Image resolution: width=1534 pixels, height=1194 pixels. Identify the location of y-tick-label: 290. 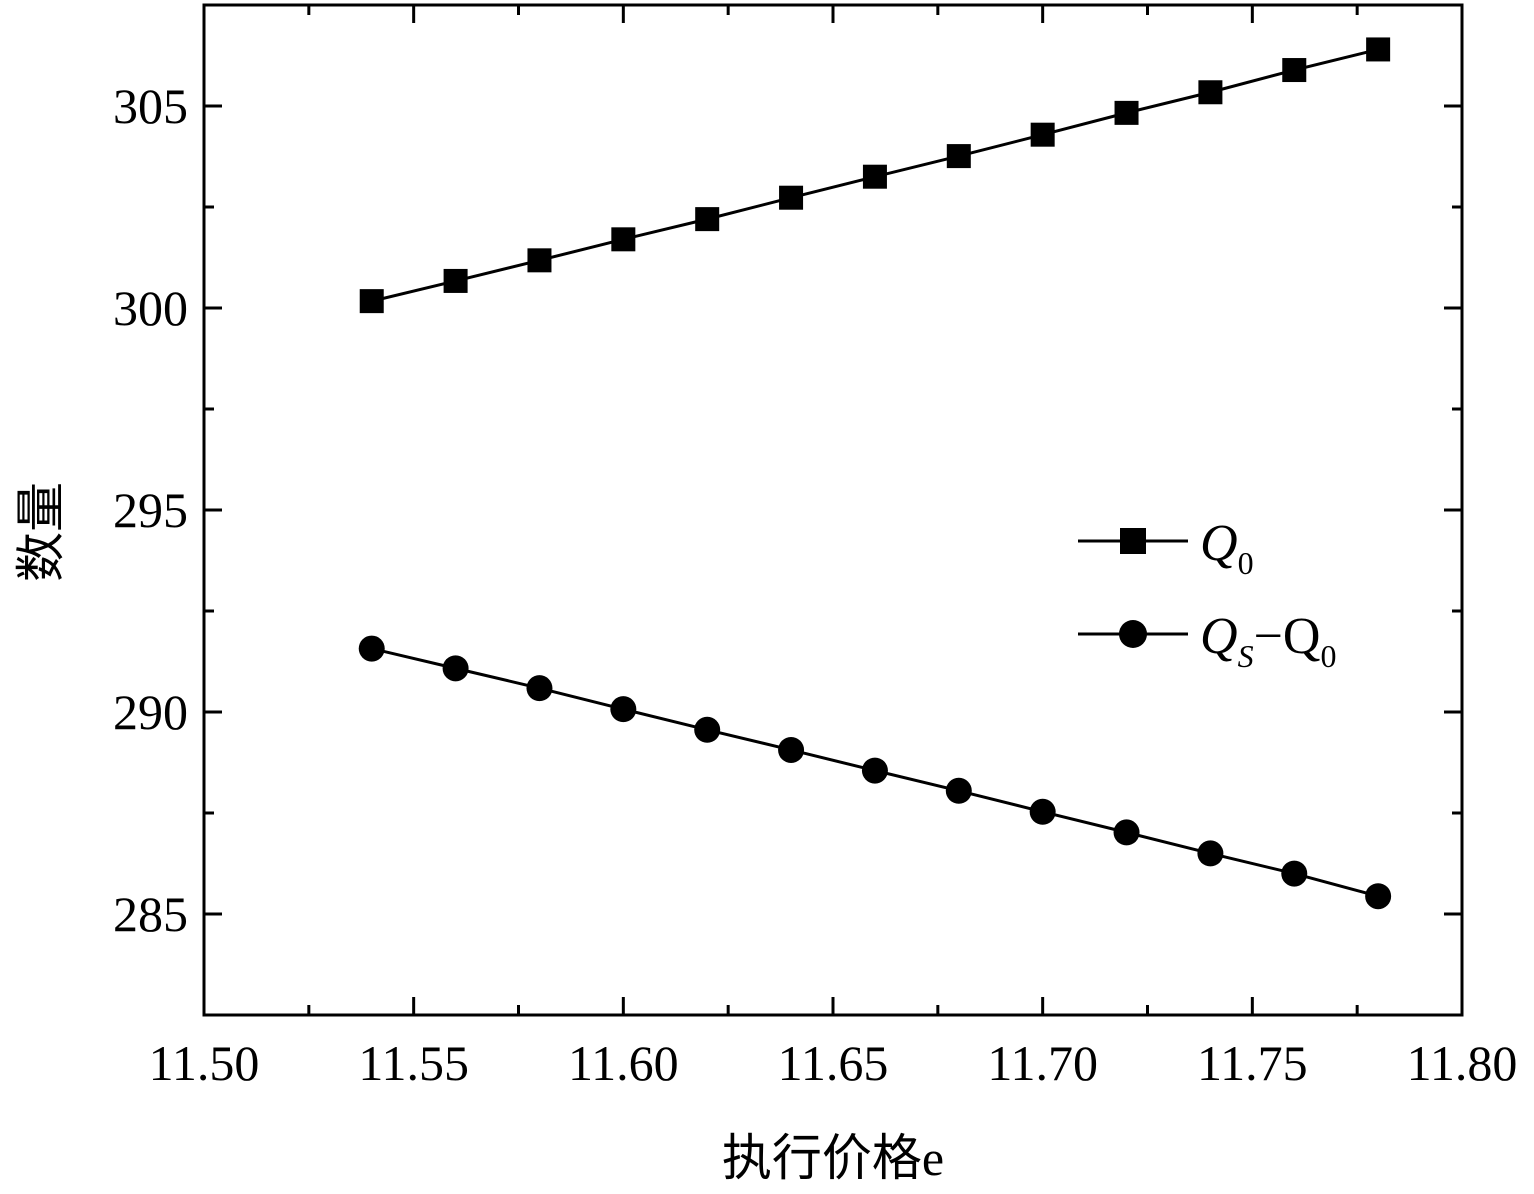
(150, 712).